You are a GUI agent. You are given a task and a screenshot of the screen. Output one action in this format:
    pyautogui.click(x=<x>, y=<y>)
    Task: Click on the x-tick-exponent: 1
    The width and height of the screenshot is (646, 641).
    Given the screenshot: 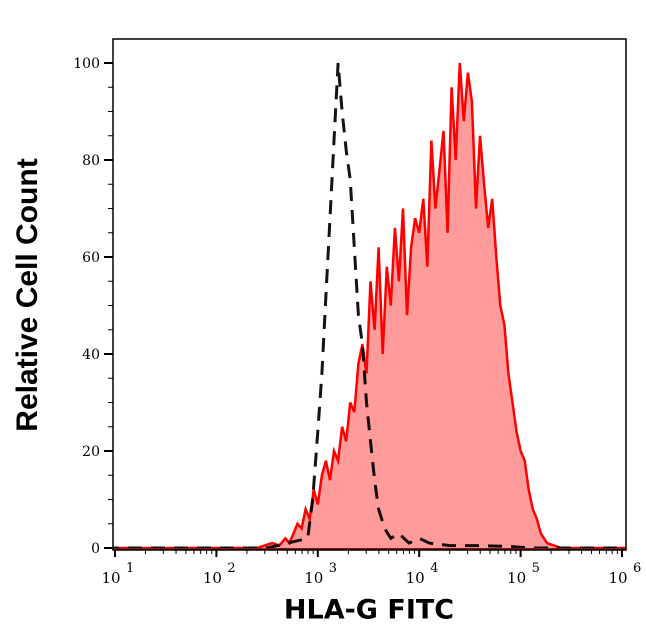 What is the action you would take?
    pyautogui.click(x=130, y=568)
    